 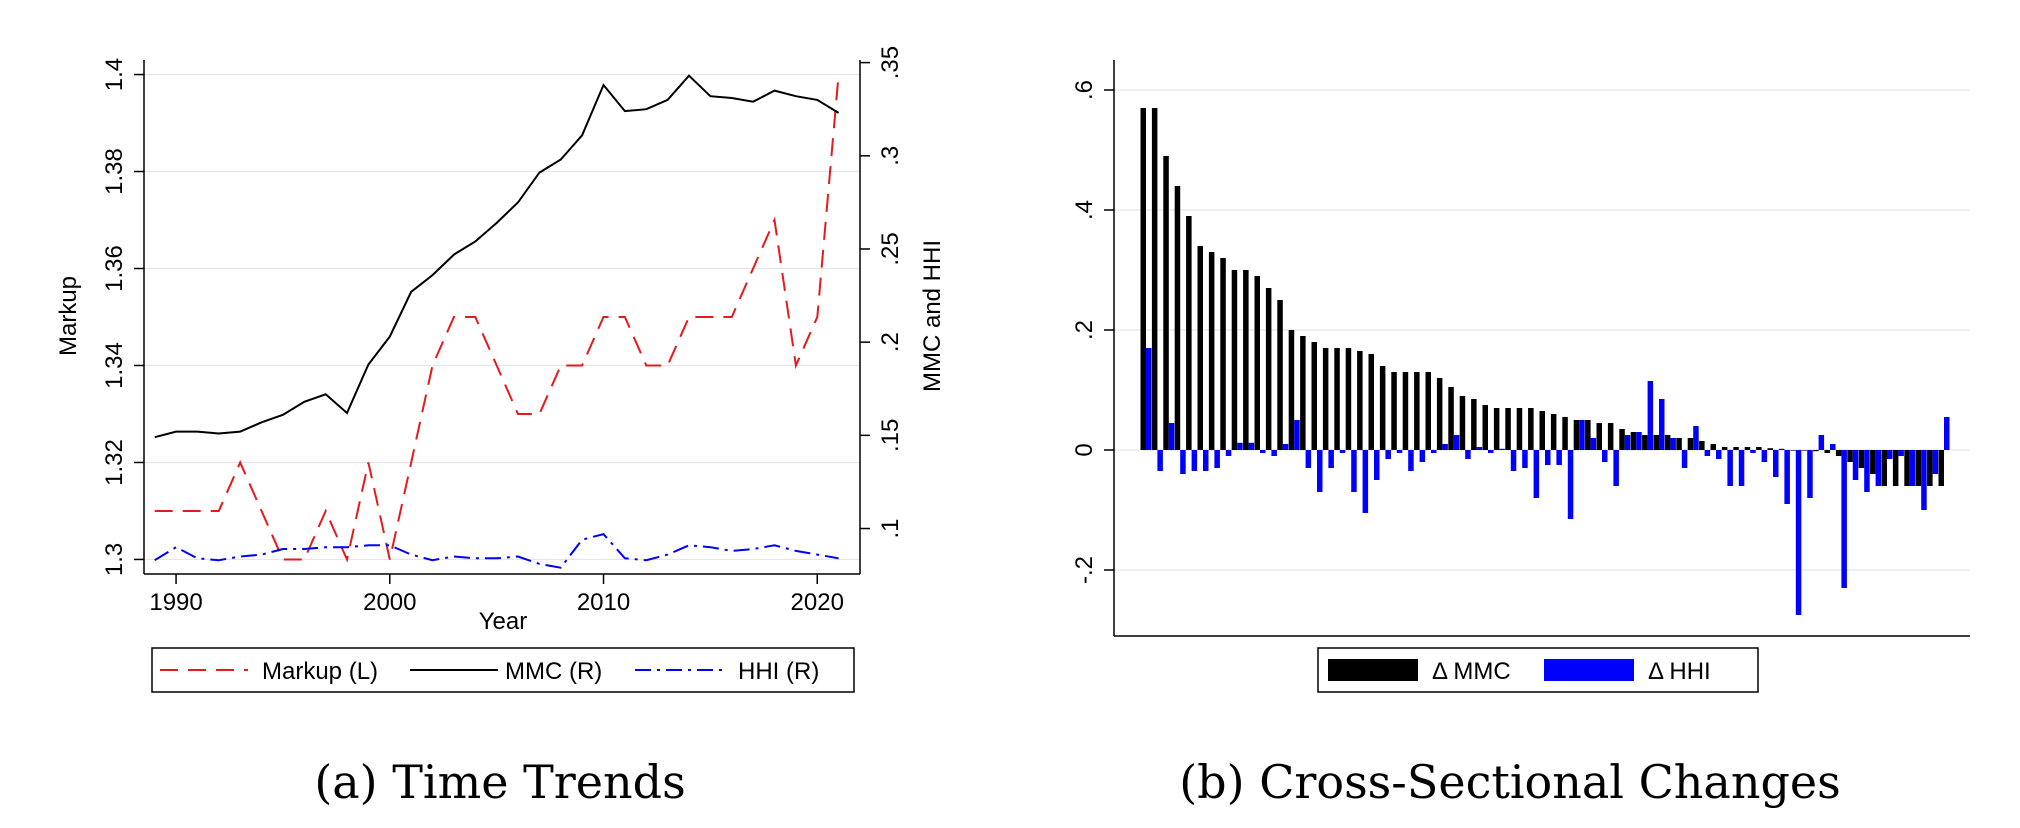 What do you see at coordinates (932, 316) in the screenshot?
I see `panel-a-right-axis-label: MMC and HHI` at bounding box center [932, 316].